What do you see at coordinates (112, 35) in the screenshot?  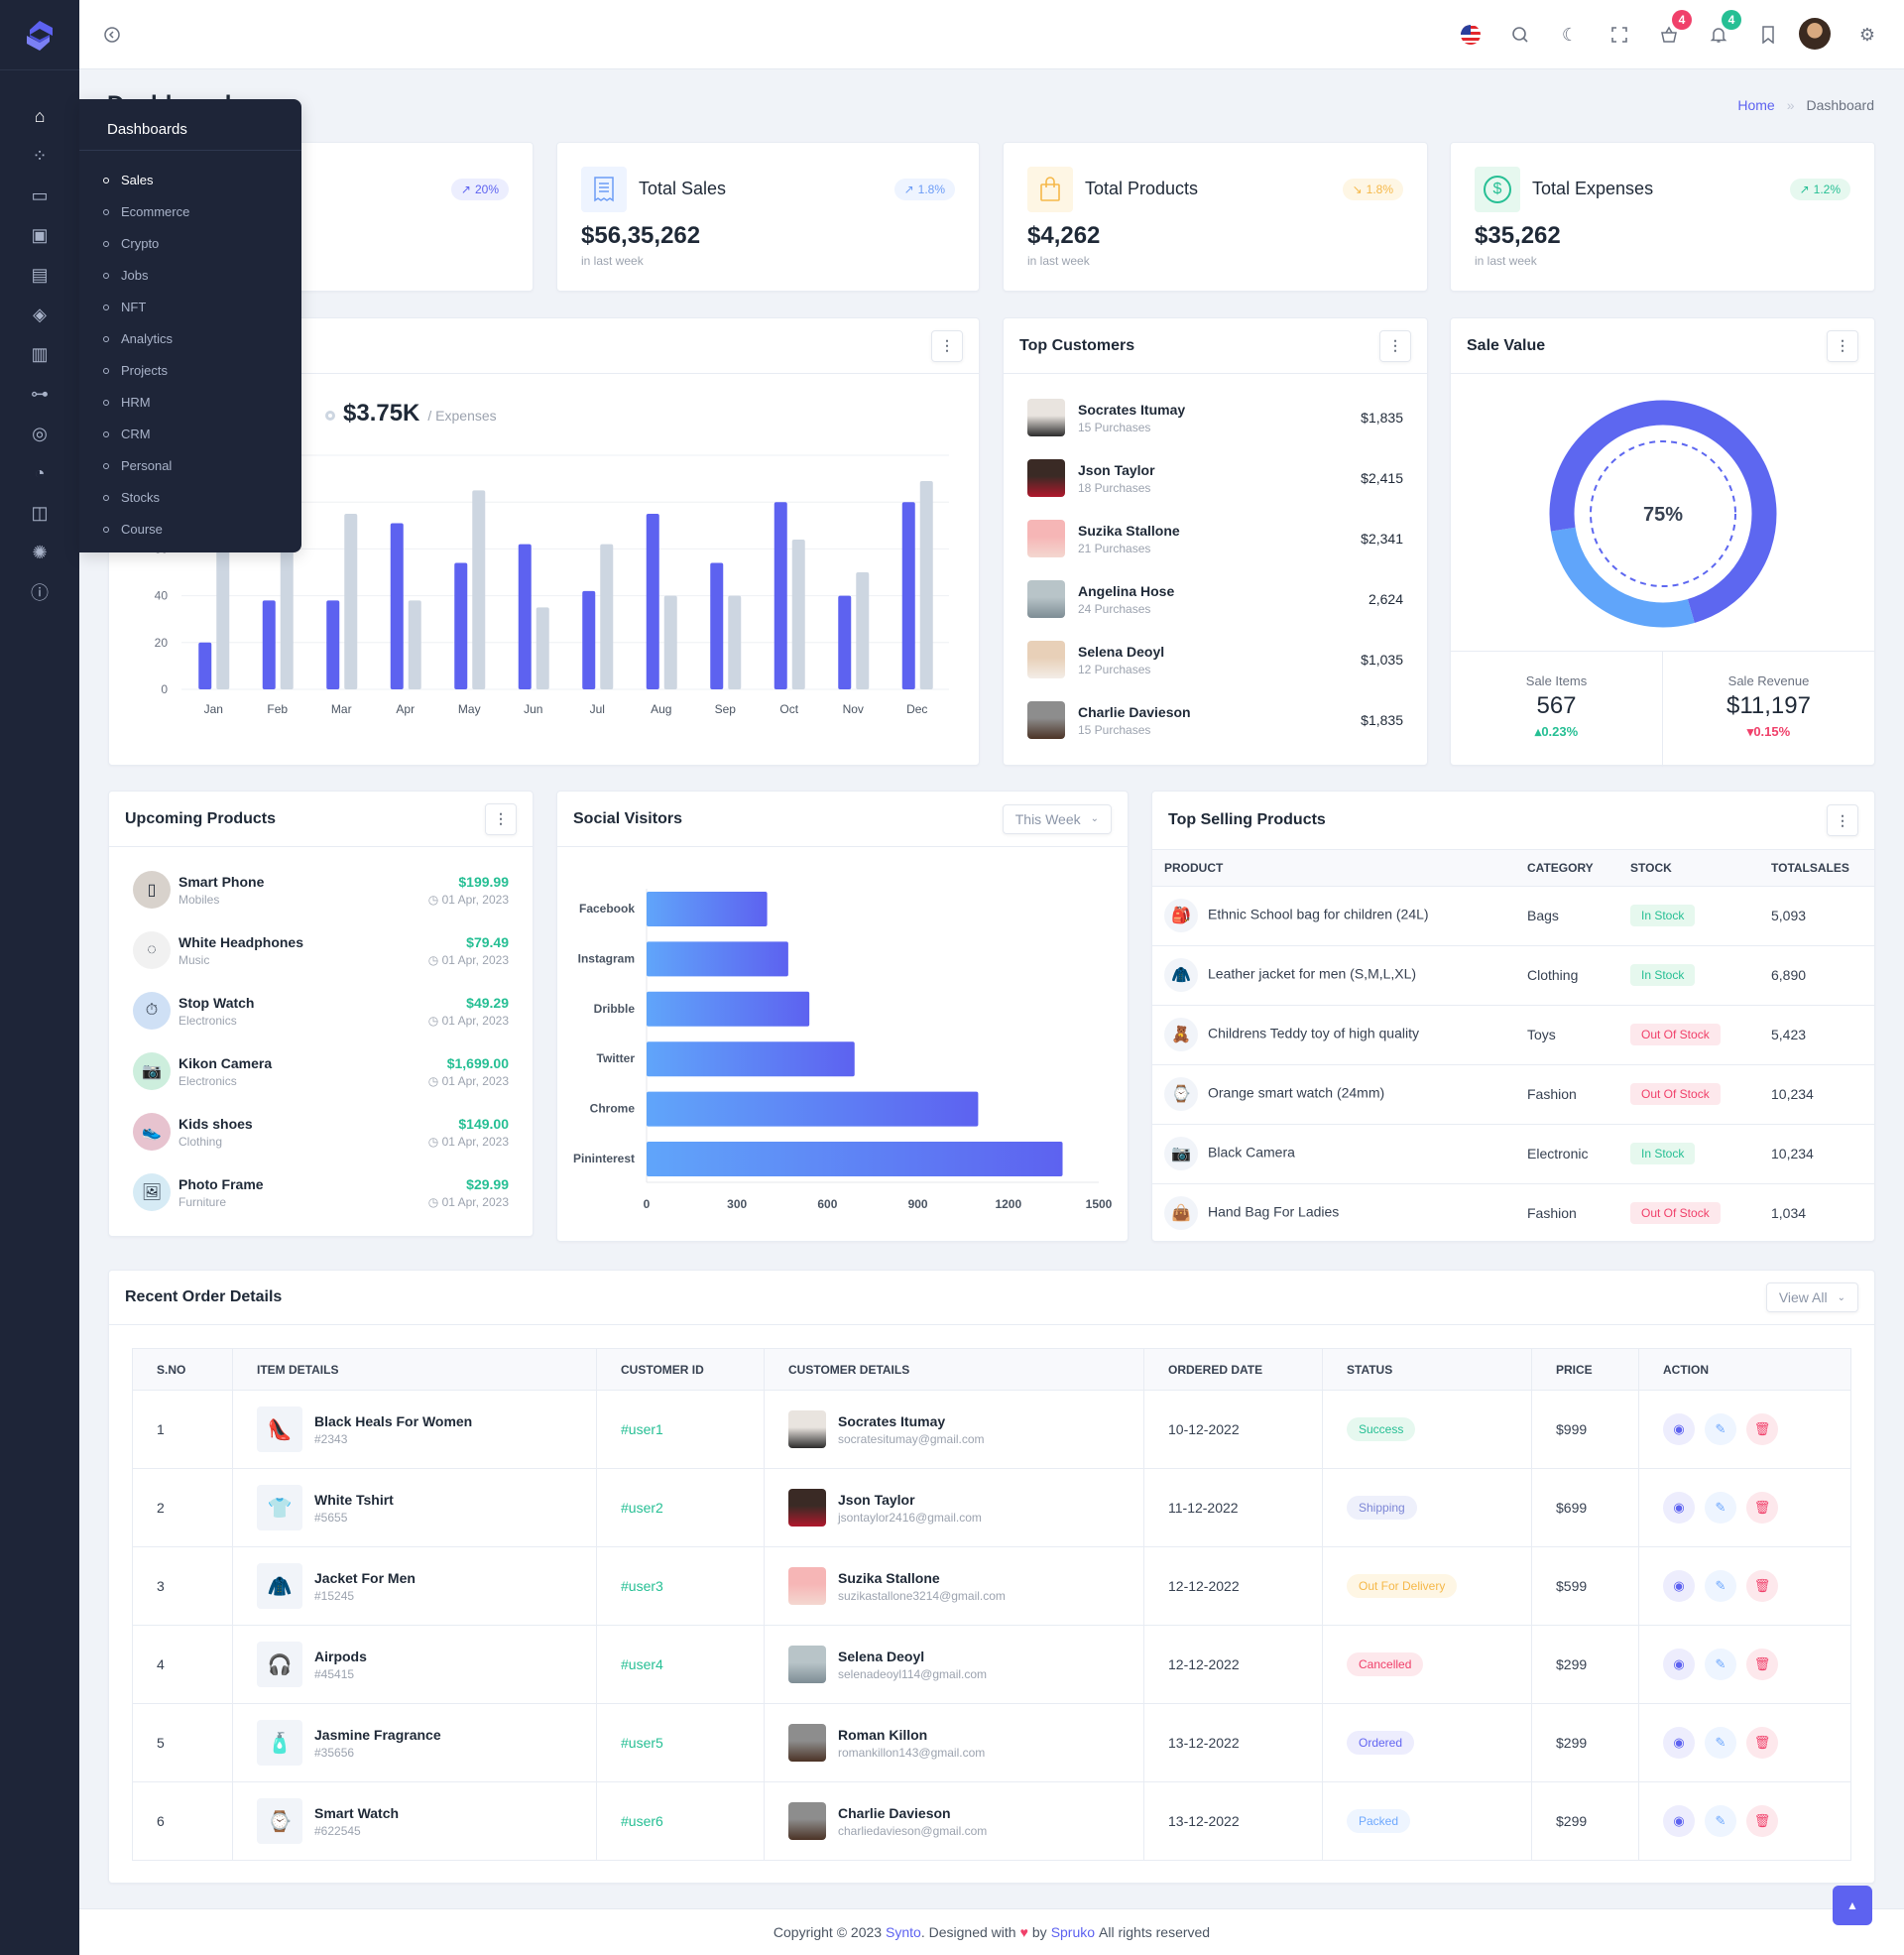 I see `back-icon` at bounding box center [112, 35].